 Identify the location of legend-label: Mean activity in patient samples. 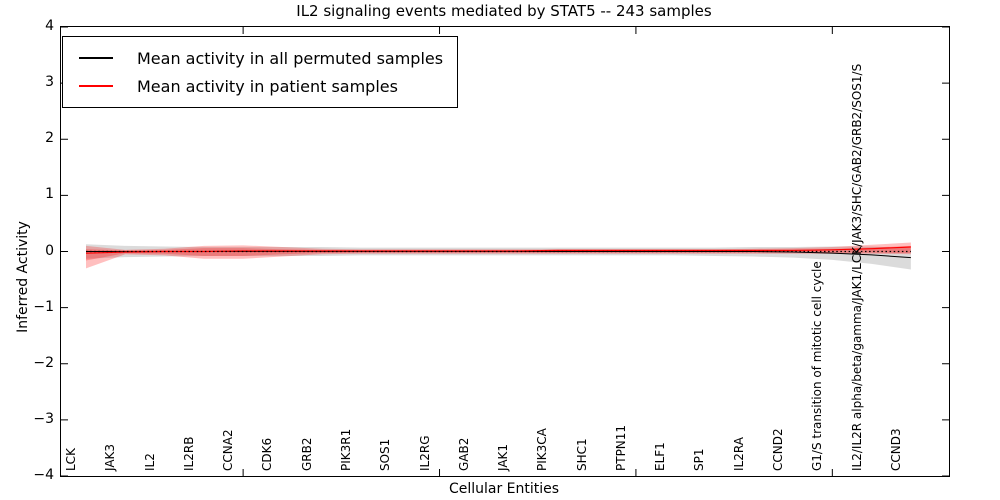
(267, 86).